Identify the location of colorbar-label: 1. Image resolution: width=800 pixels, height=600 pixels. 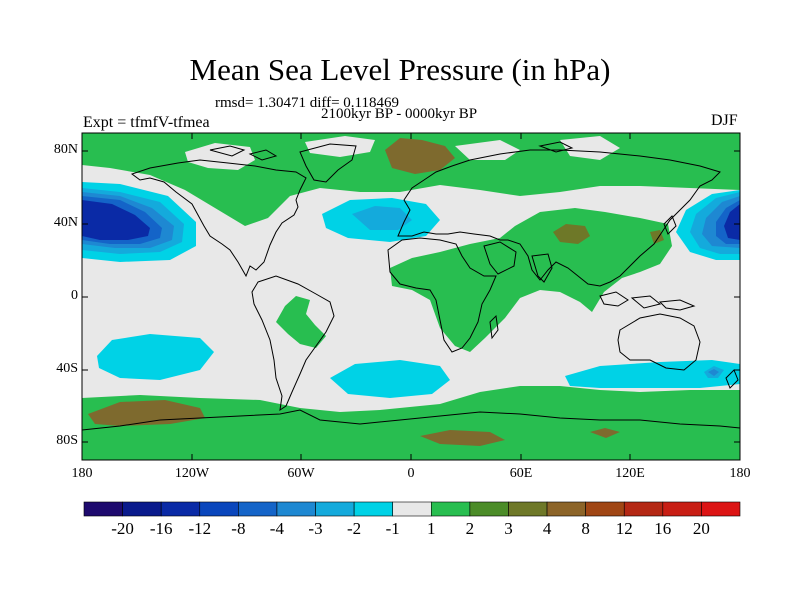
(431, 528).